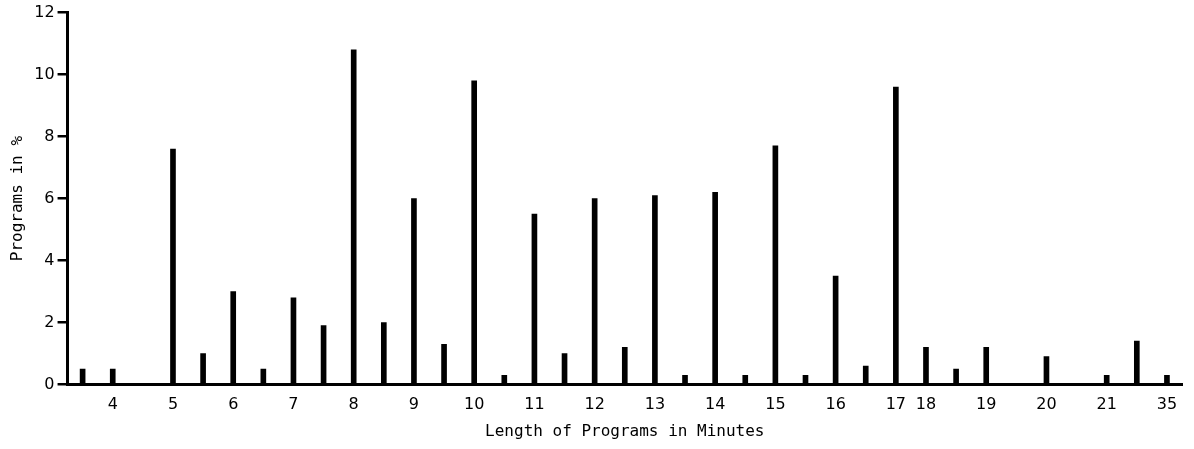 This screenshot has height=449, width=1194. Describe the element at coordinates (926, 404) in the screenshot. I see `x-tick-label: 18` at that location.